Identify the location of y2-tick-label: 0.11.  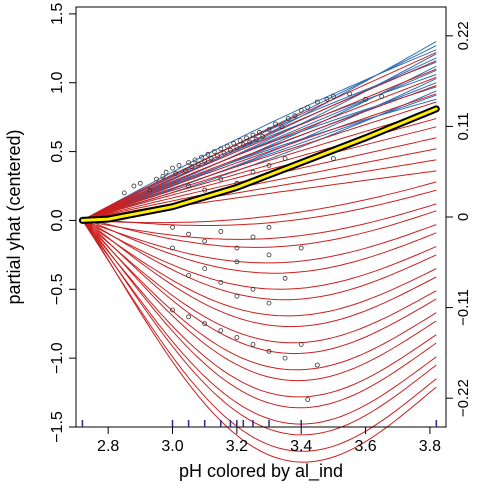
(463, 126).